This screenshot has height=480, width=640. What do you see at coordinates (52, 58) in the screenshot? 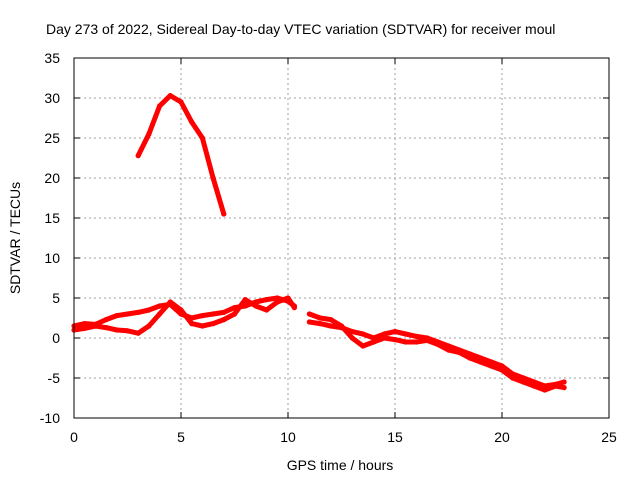
I see `y-tick-label: 35` at bounding box center [52, 58].